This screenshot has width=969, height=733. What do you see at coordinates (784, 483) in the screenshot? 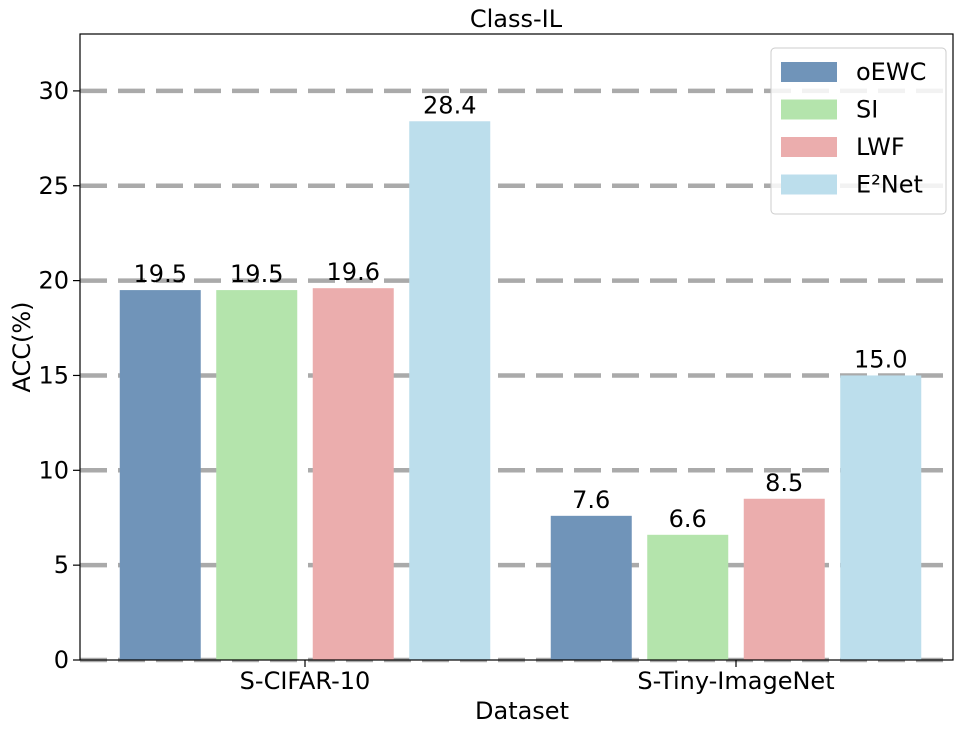
I see `data-label: 8.5` at bounding box center [784, 483].